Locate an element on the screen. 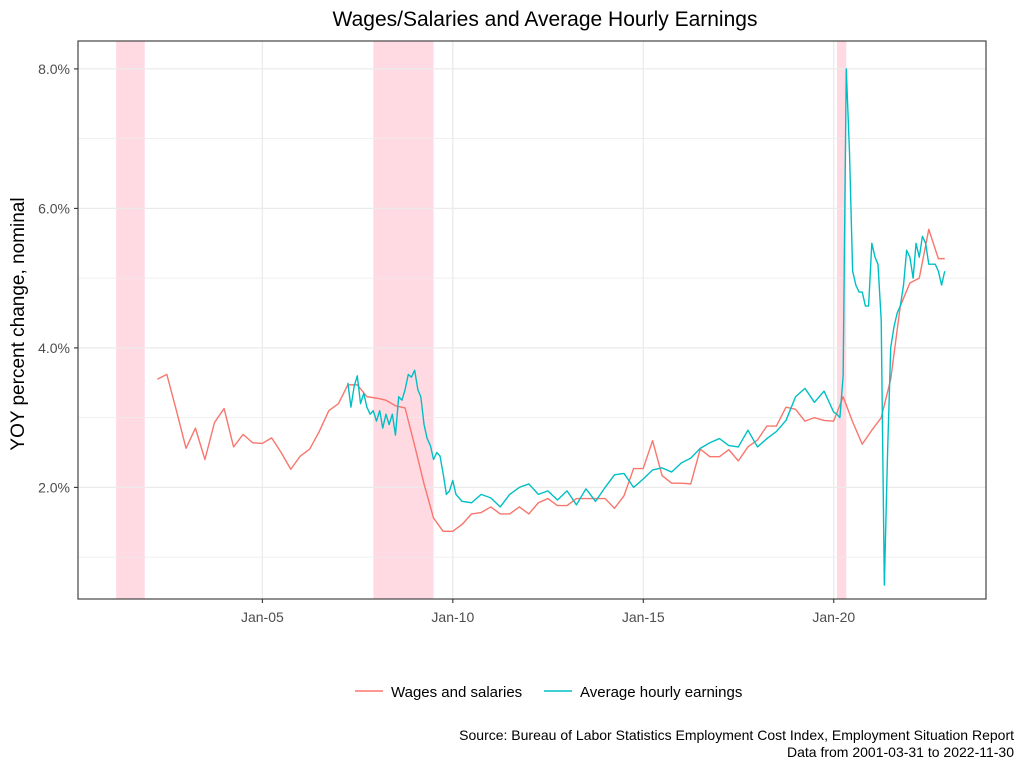  y-axis: 2.0% 4.0% 6.0% 8.0% is located at coordinates (58, 278).